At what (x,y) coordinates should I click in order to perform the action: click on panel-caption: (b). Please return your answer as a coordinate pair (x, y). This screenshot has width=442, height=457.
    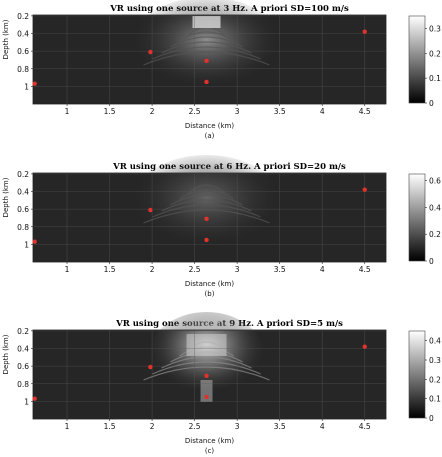
    Looking at the image, I should click on (210, 294).